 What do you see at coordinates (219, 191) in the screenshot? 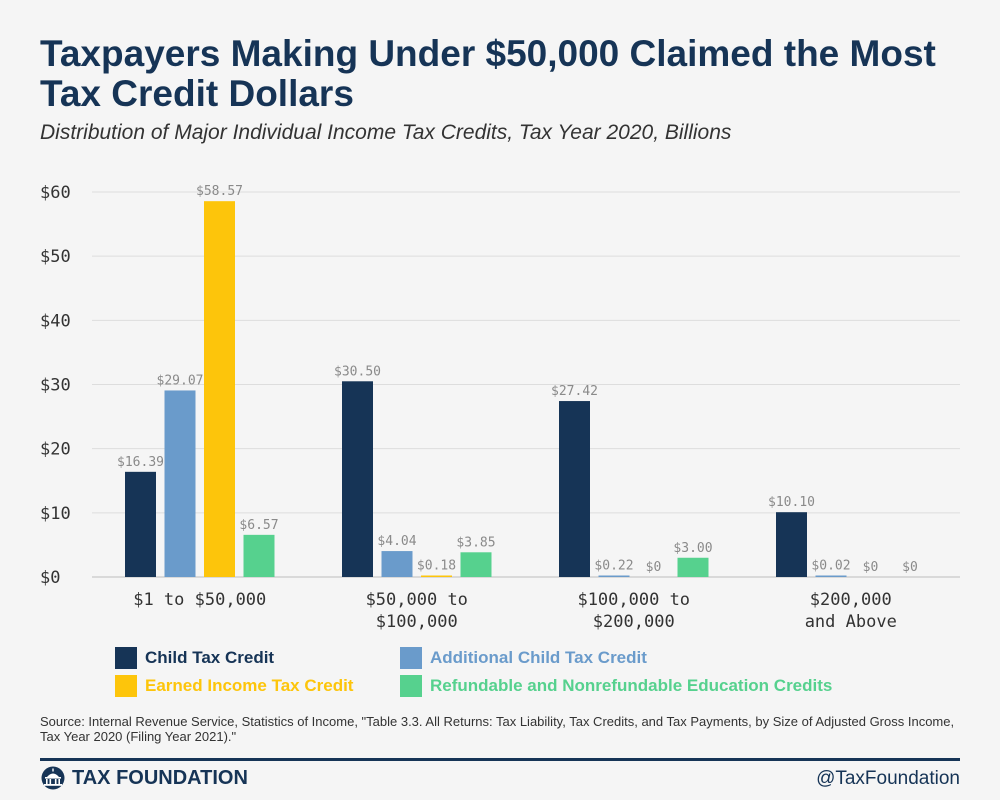
I see `data-label: $58.57` at bounding box center [219, 191].